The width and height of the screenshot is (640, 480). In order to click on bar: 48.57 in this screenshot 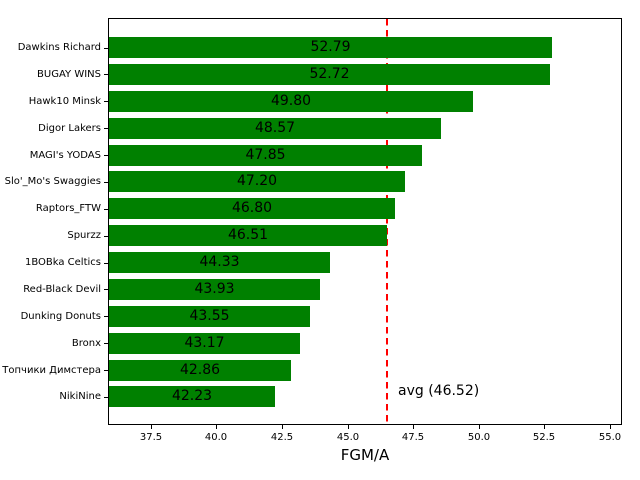, I will do `click(275, 128)`.